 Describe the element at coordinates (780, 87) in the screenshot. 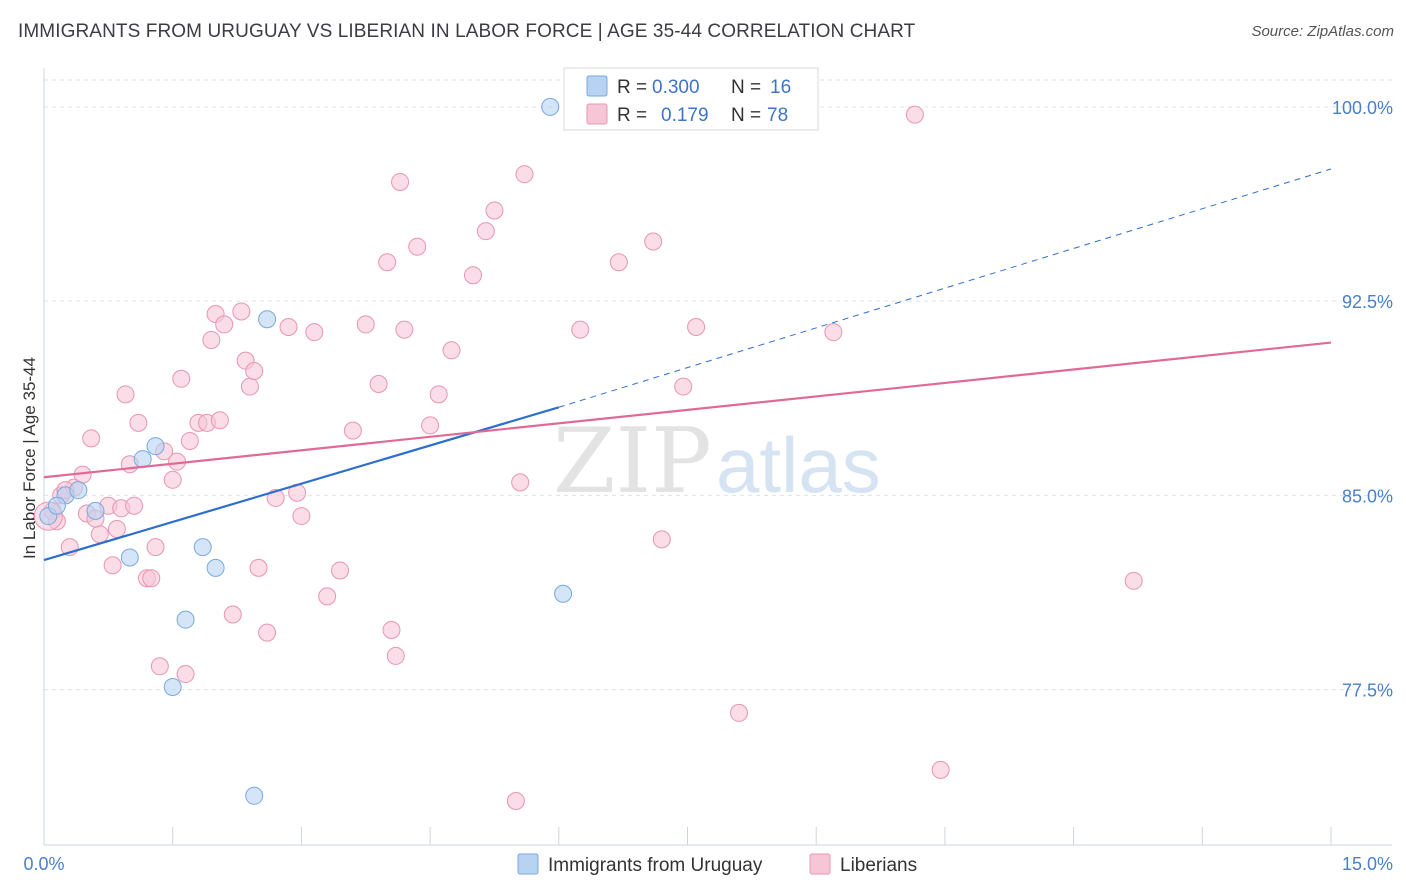

I see `legend-n-value-1: 16` at that location.